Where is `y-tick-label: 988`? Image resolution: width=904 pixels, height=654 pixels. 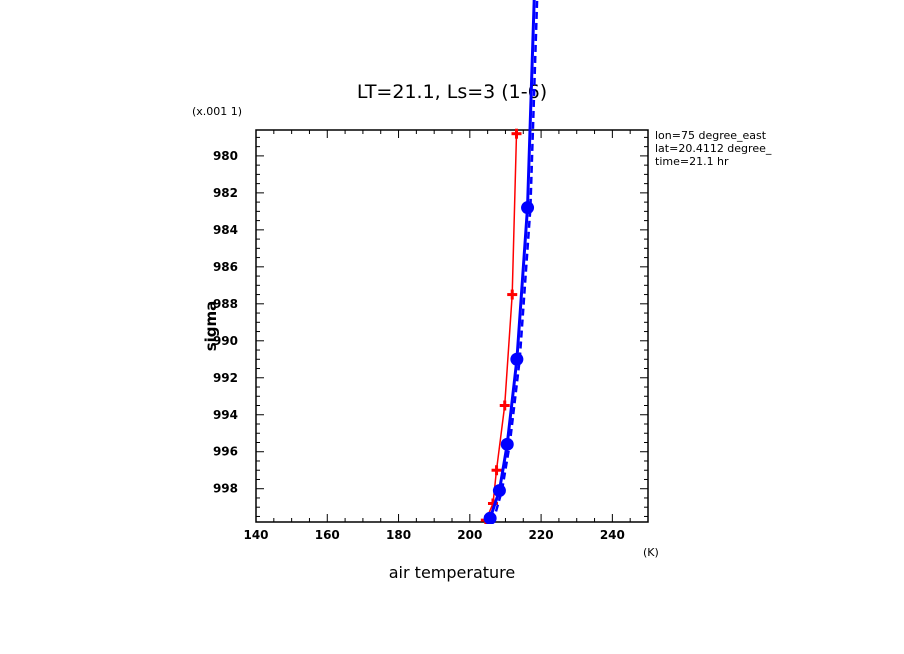 y-tick-label: 988 is located at coordinates (225, 304).